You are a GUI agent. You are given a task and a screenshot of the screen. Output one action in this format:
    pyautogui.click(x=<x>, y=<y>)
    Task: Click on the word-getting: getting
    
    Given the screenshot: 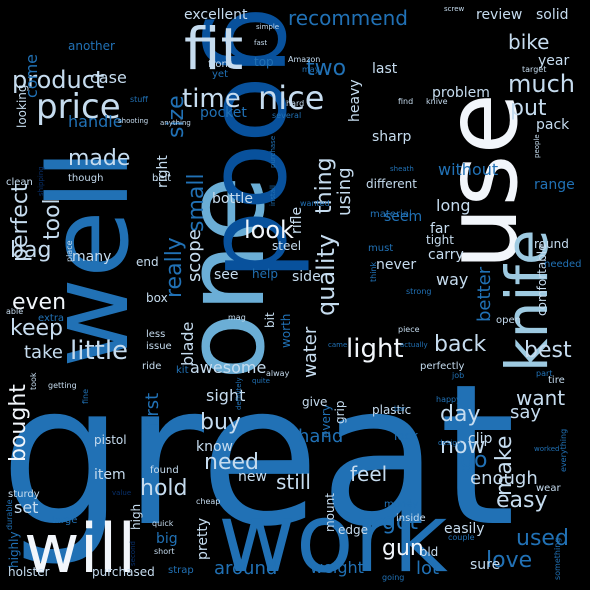 What is the action you would take?
    pyautogui.click(x=62, y=385)
    